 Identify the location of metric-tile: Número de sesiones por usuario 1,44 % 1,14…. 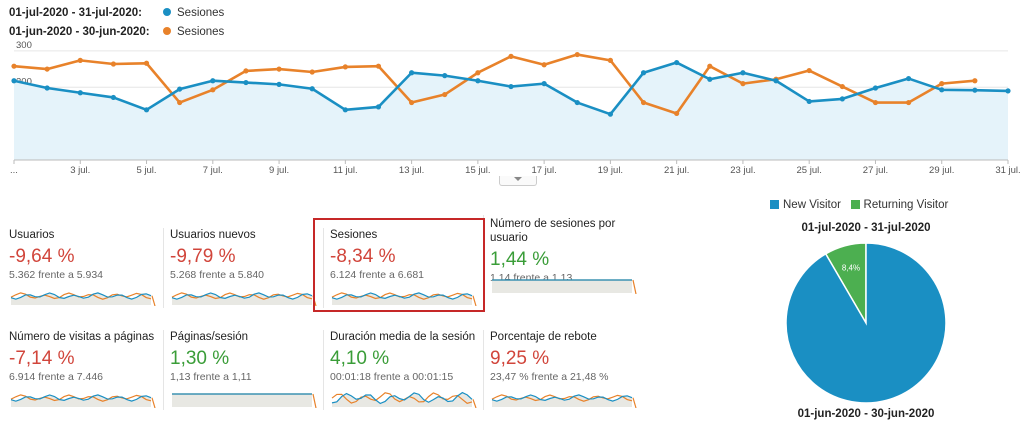
(565, 261).